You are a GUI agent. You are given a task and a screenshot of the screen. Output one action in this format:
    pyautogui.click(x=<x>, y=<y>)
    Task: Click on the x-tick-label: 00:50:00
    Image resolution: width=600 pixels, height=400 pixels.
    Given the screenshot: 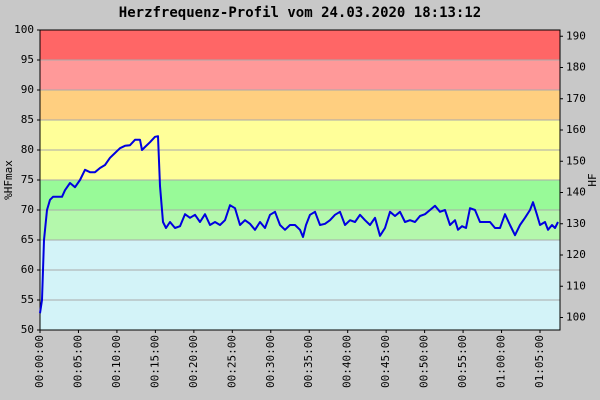 What is the action you would take?
    pyautogui.click(x=424, y=361)
    